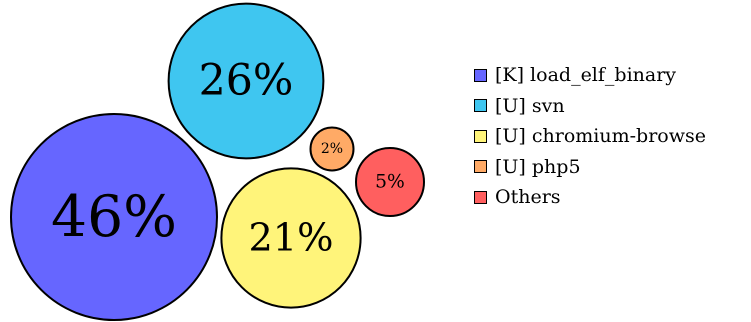 The image size is (751, 322). I want to click on bubble-label: 5%, so click(390, 182).